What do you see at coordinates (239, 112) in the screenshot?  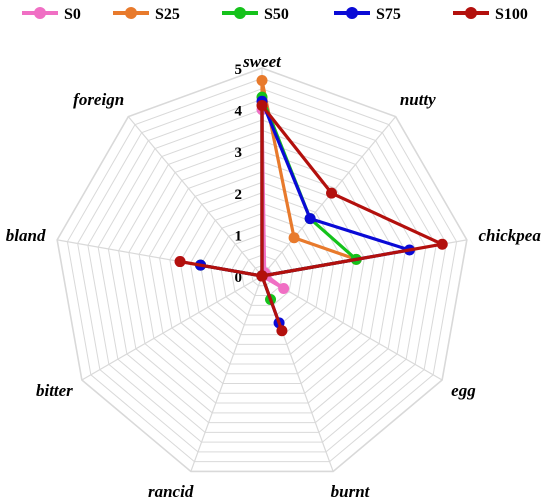 I see `tick-label-4: 4` at bounding box center [239, 112].